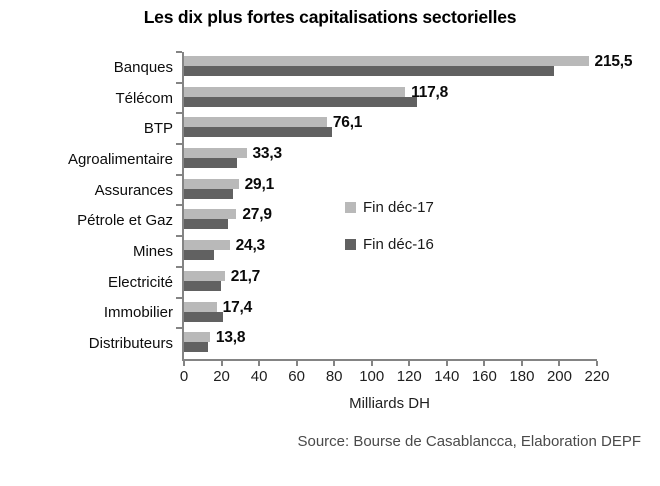 Image resolution: width=660 pixels, height=486 pixels. I want to click on bar-row: 21,7, so click(386, 281).